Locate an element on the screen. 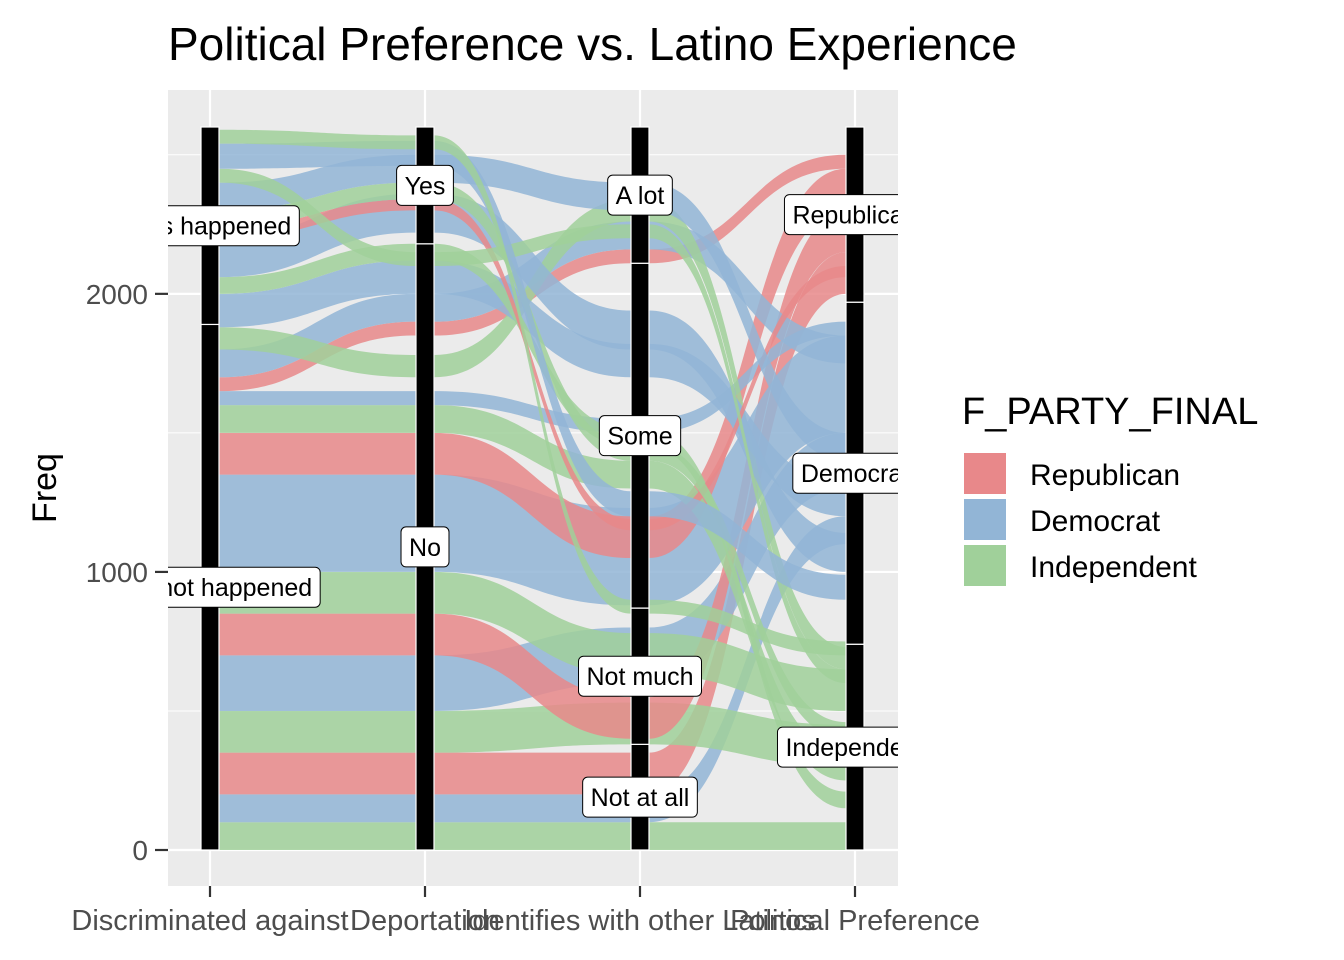 This screenshot has height=960, width=1344. stratum-label-text: Independent is located at coordinates (854, 748).